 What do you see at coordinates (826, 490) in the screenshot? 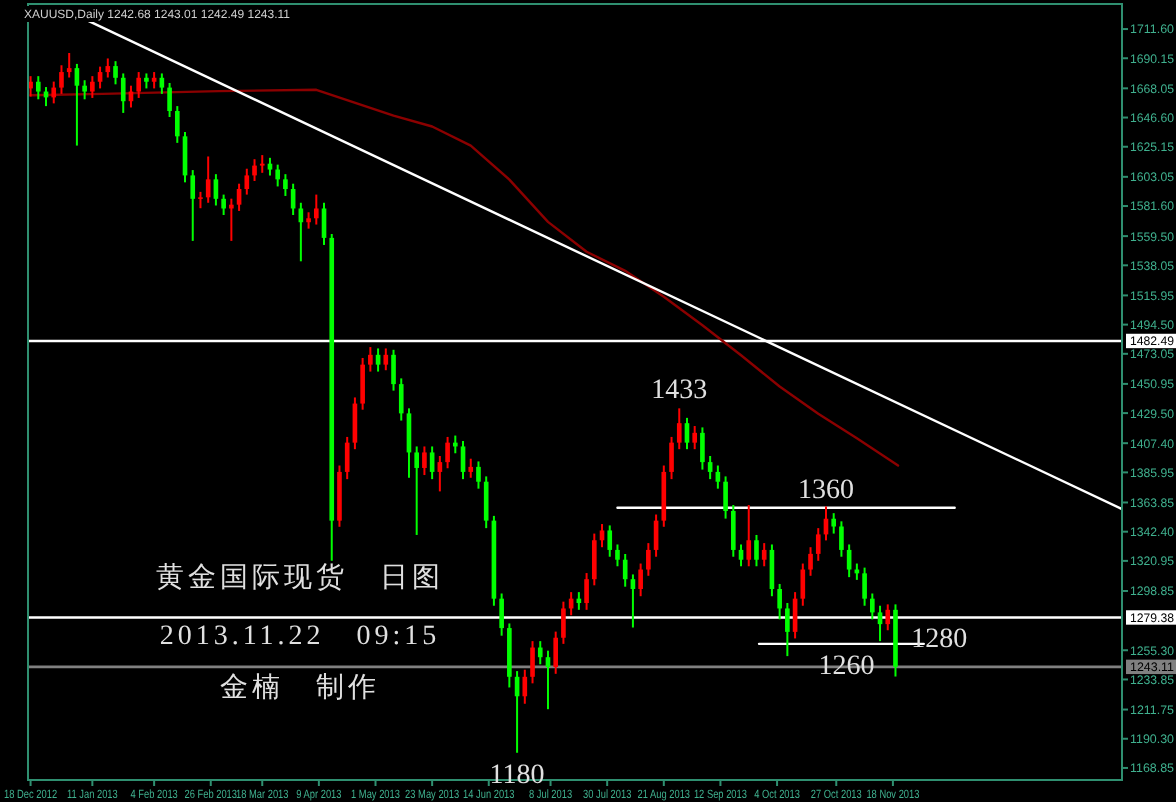
I see `annotation: 1360` at bounding box center [826, 490].